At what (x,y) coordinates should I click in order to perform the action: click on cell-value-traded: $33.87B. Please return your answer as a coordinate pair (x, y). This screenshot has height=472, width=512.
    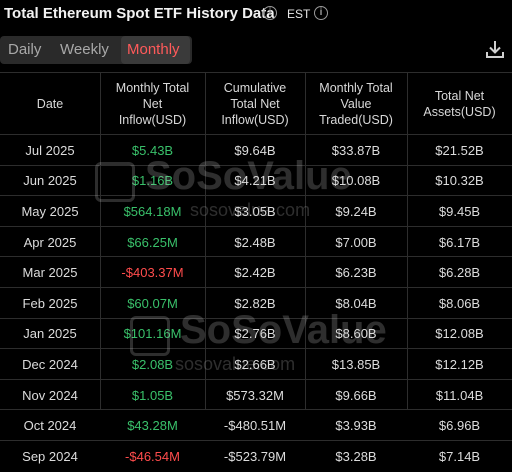
    Looking at the image, I should click on (356, 150).